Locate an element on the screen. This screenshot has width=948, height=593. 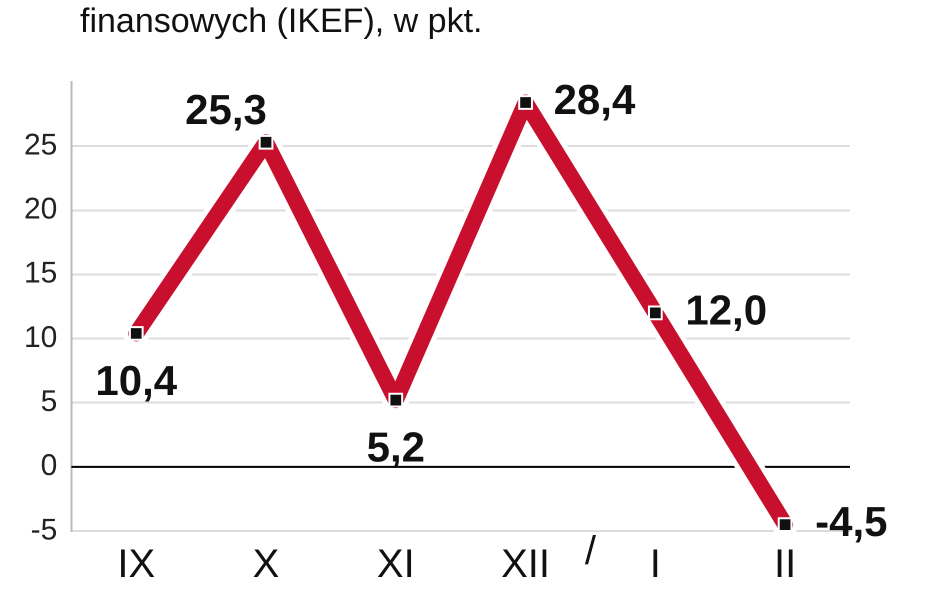
x-tick-label: XI is located at coordinates (395, 564).